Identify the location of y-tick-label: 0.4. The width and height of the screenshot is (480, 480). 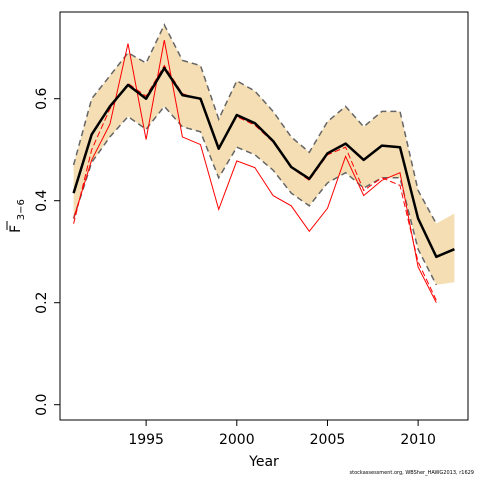
(42, 200).